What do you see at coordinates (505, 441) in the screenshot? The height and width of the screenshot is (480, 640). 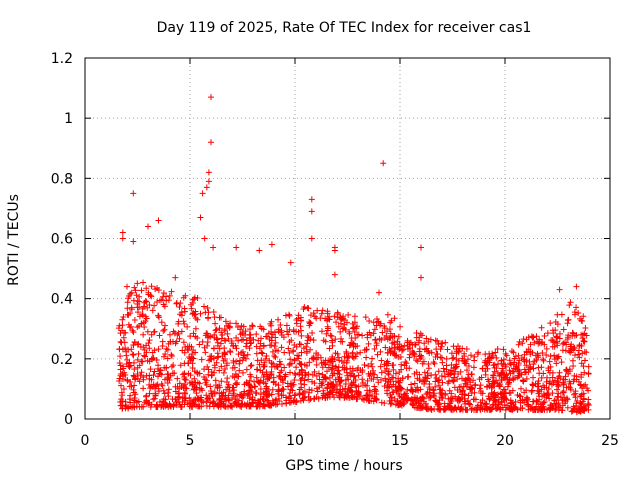 I see `x-tick-label: 20` at bounding box center [505, 441].